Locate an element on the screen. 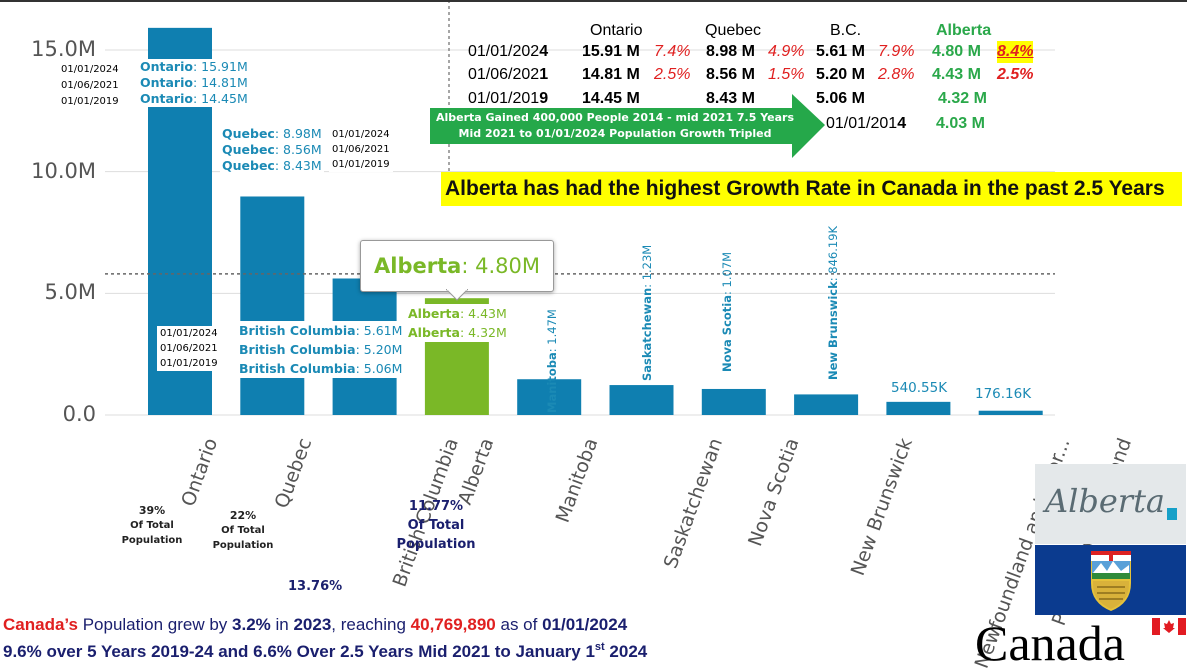  province-name: Manitoba is located at coordinates (552, 382).